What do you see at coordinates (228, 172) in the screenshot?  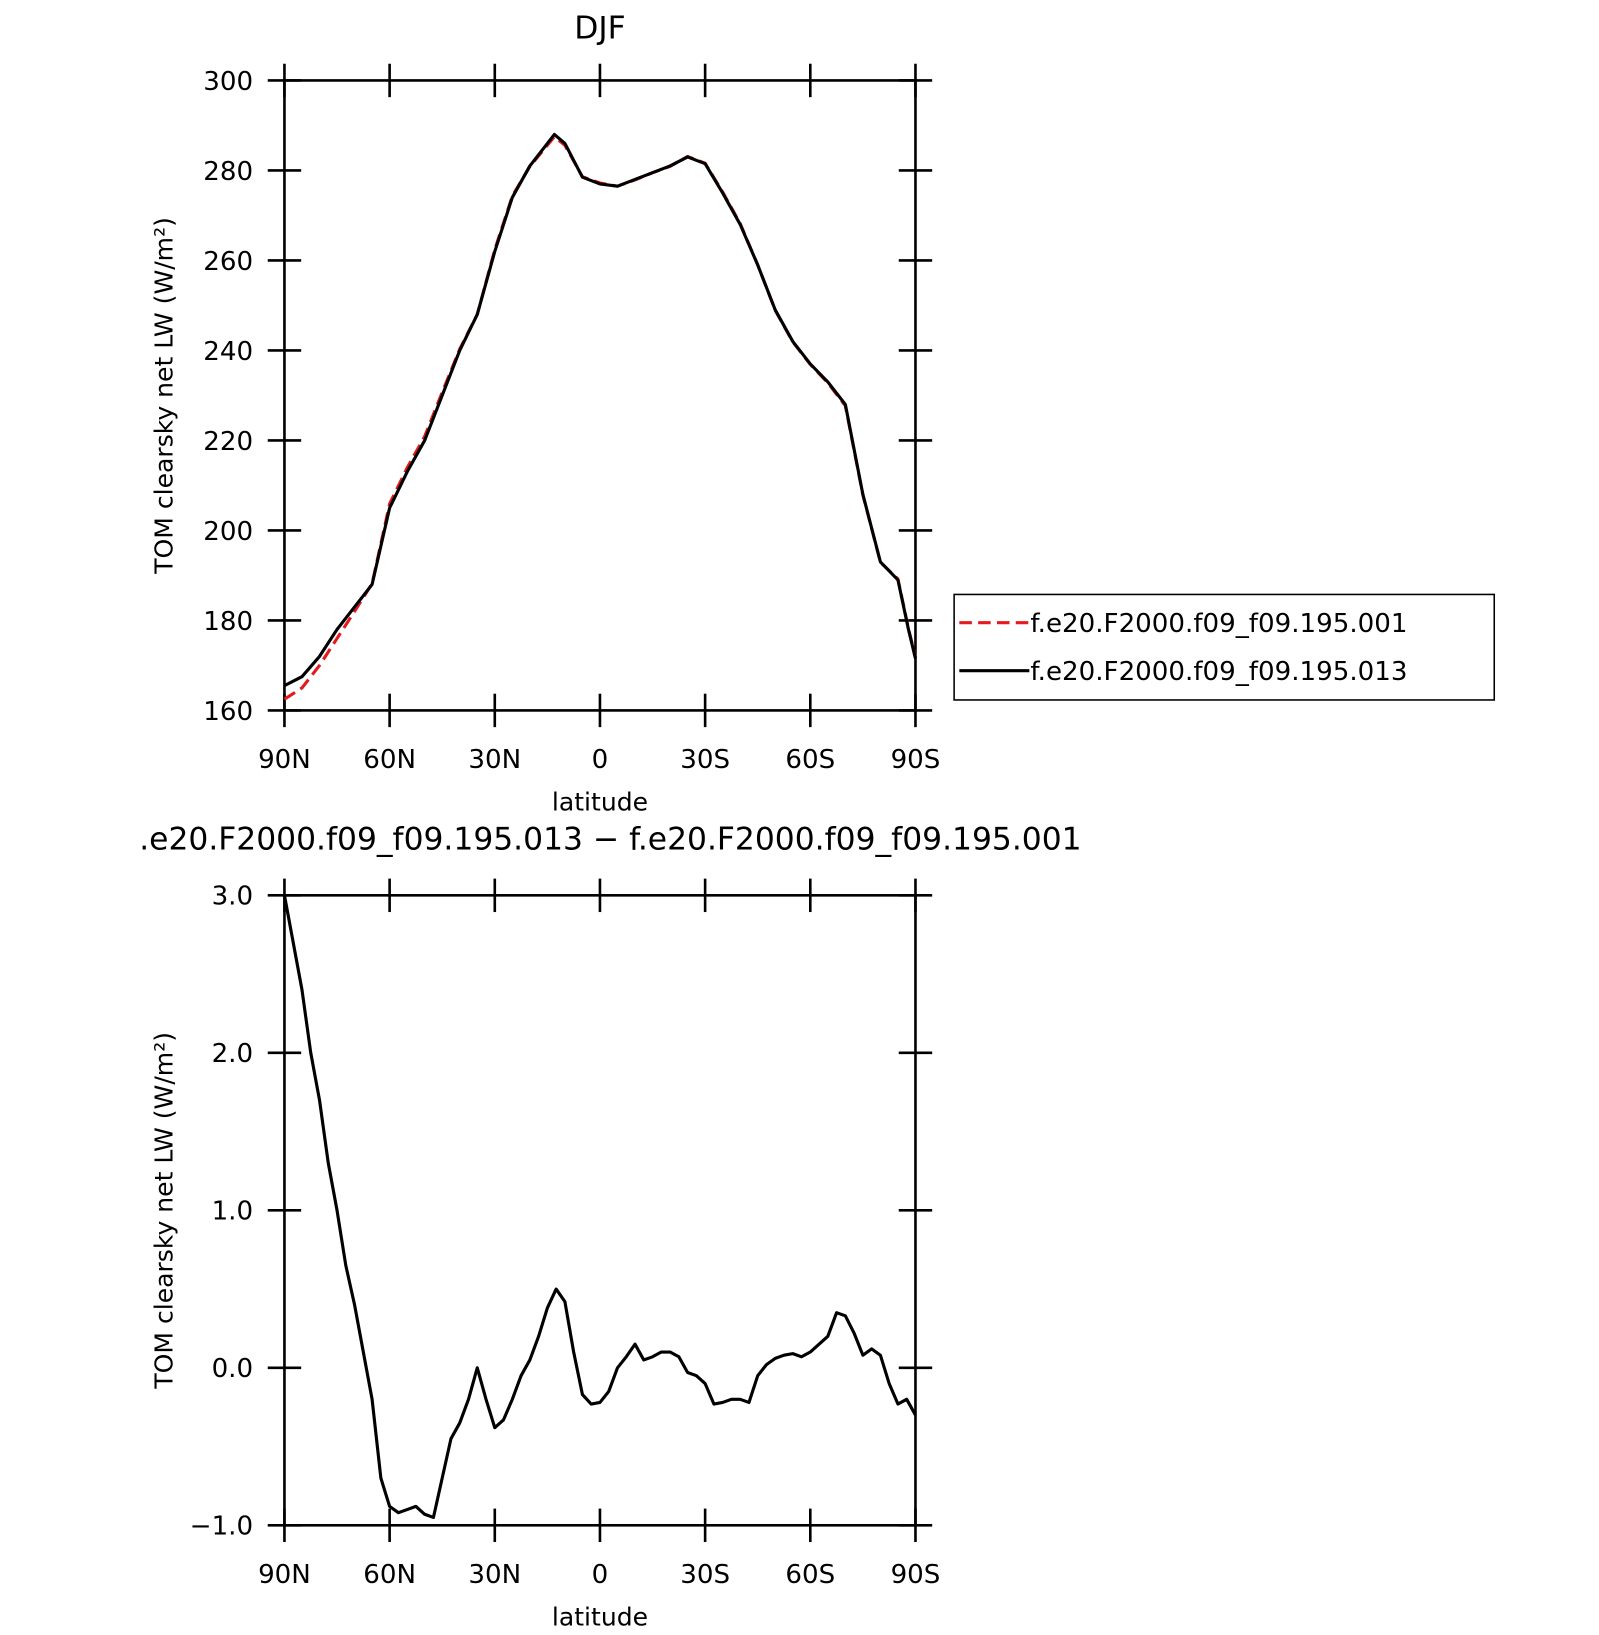 I see `y-tick-label: 280` at bounding box center [228, 172].